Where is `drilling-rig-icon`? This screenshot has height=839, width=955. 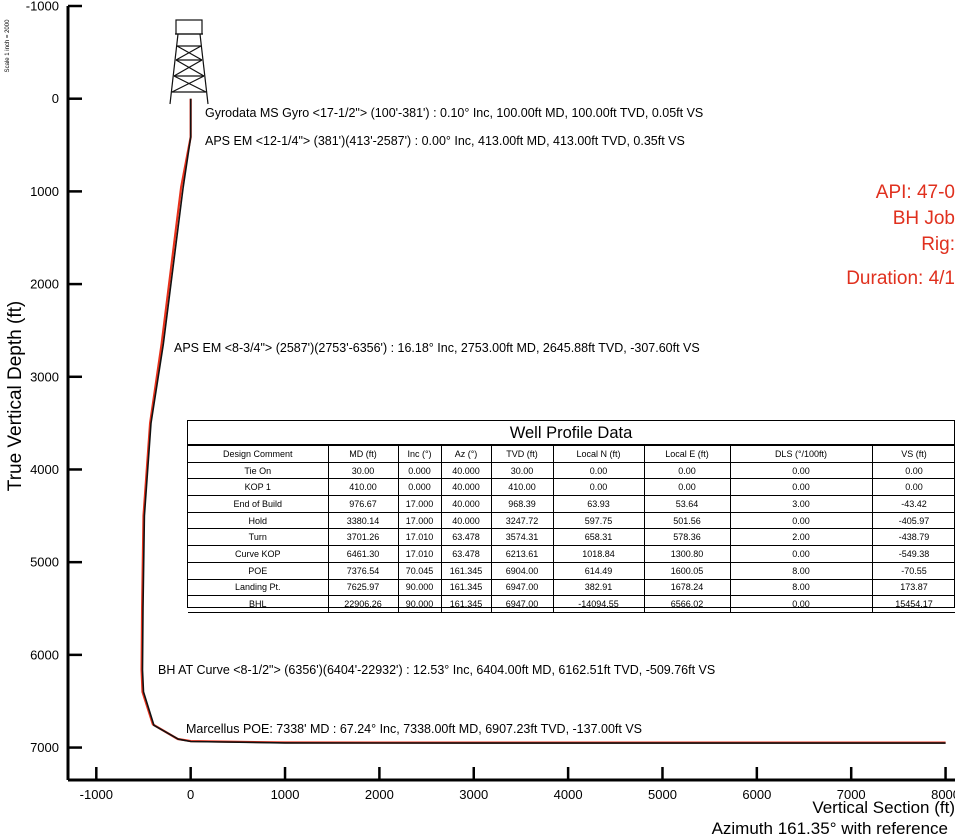 drilling-rig-icon is located at coordinates (189, 62).